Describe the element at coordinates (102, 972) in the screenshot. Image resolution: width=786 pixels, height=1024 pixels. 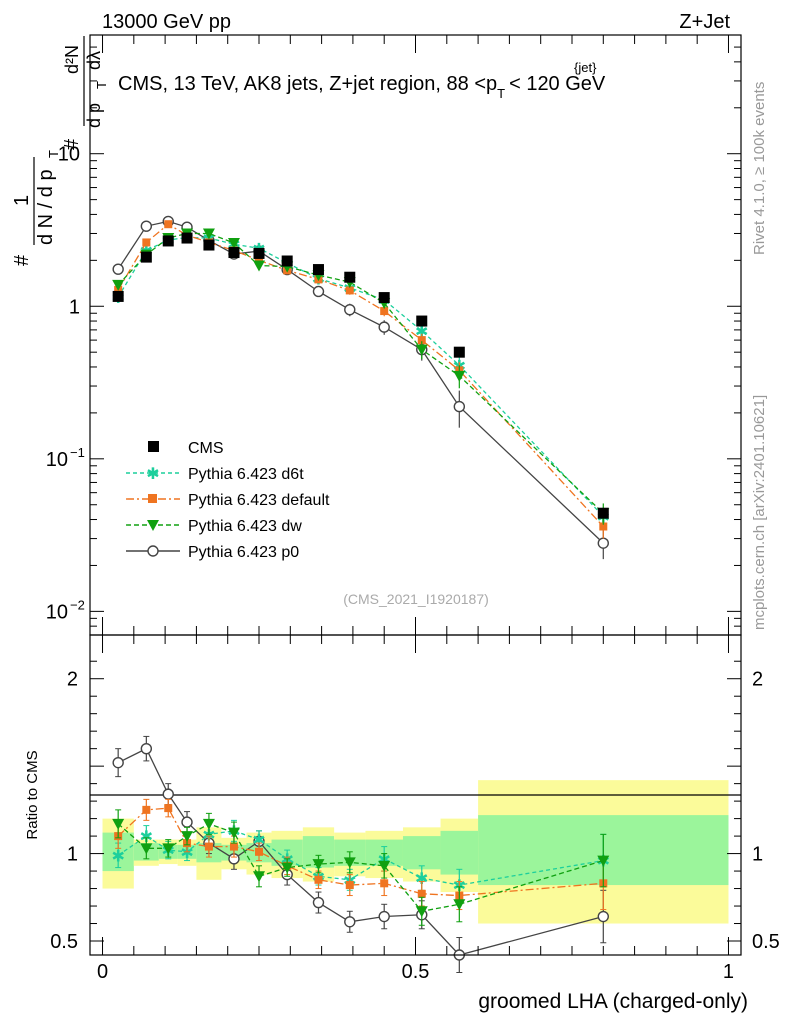
I see `x-tick-label: 0` at that location.